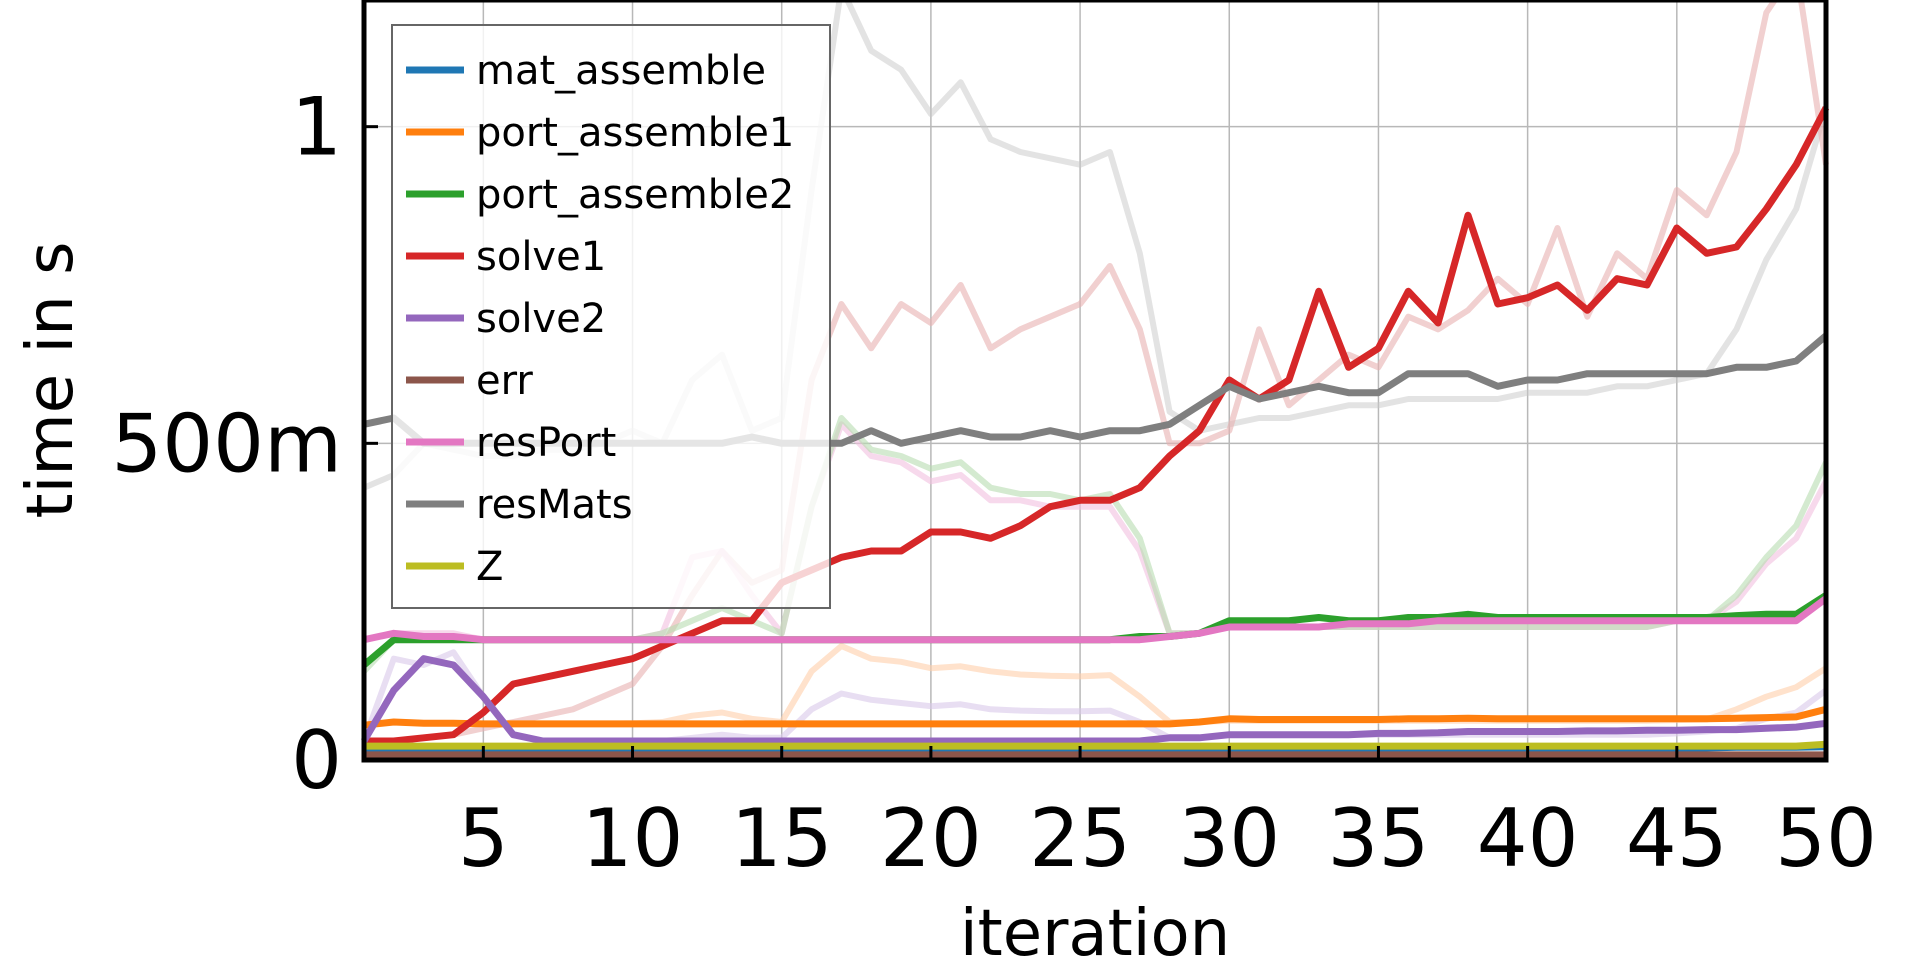  What do you see at coordinates (1080, 838) in the screenshot?
I see `x-tick-label: 25` at bounding box center [1080, 838].